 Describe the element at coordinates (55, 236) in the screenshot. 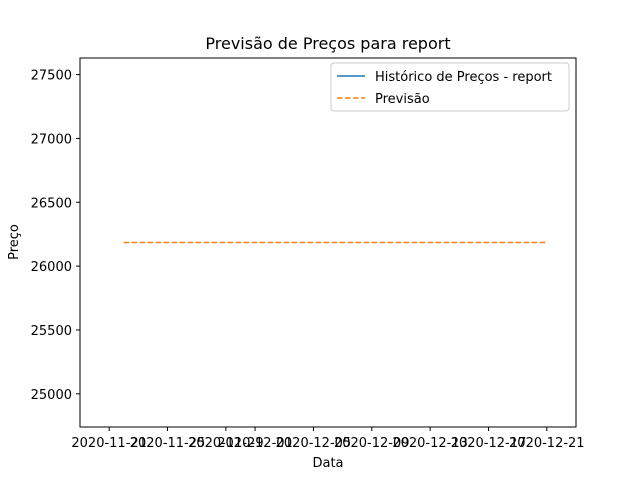

I see `y-axis: 25000 25500 26000 26500 27000 27500` at that location.